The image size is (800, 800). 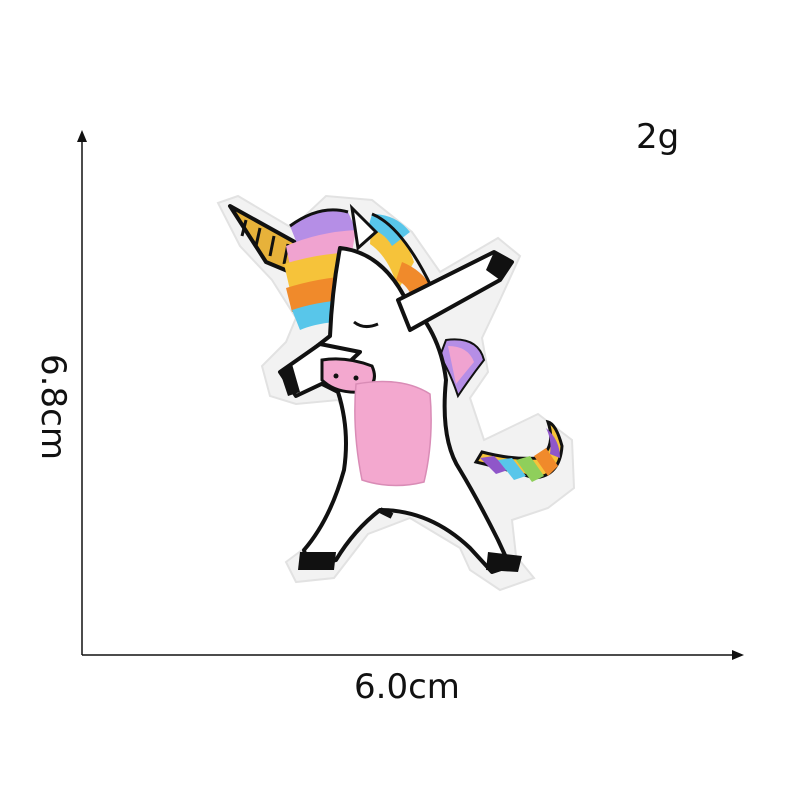 What do you see at coordinates (366, 324) in the screenshot?
I see `closed-eye` at bounding box center [366, 324].